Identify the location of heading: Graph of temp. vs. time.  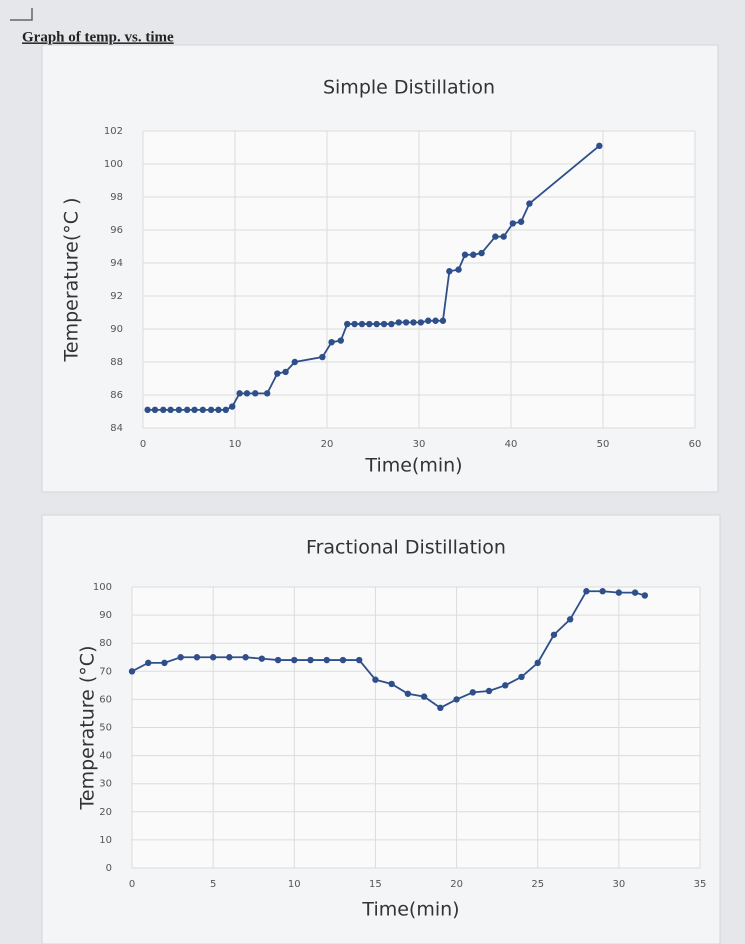
(98, 37).